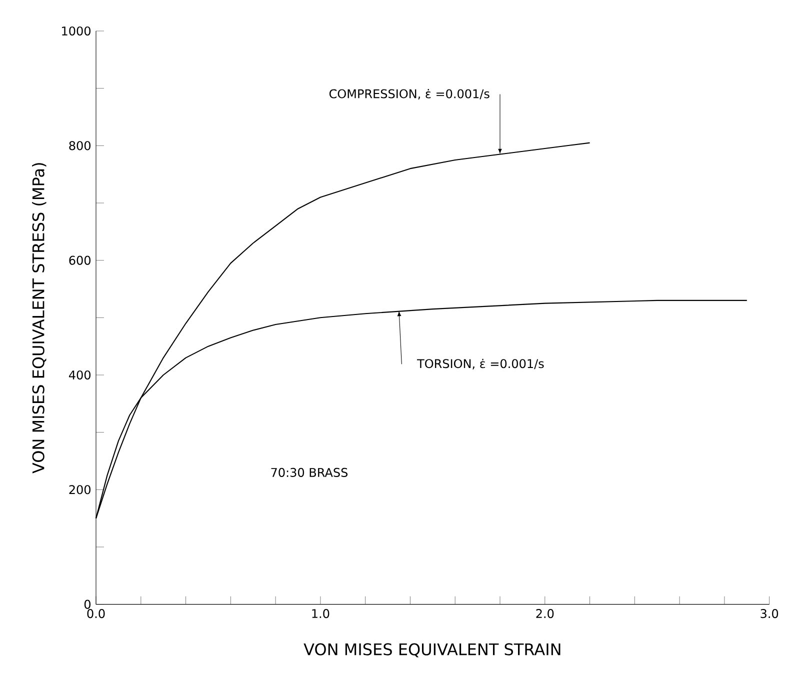 The height and width of the screenshot is (695, 803). What do you see at coordinates (309, 472) in the screenshot?
I see `annotation: 70:30 BRASS` at bounding box center [309, 472].